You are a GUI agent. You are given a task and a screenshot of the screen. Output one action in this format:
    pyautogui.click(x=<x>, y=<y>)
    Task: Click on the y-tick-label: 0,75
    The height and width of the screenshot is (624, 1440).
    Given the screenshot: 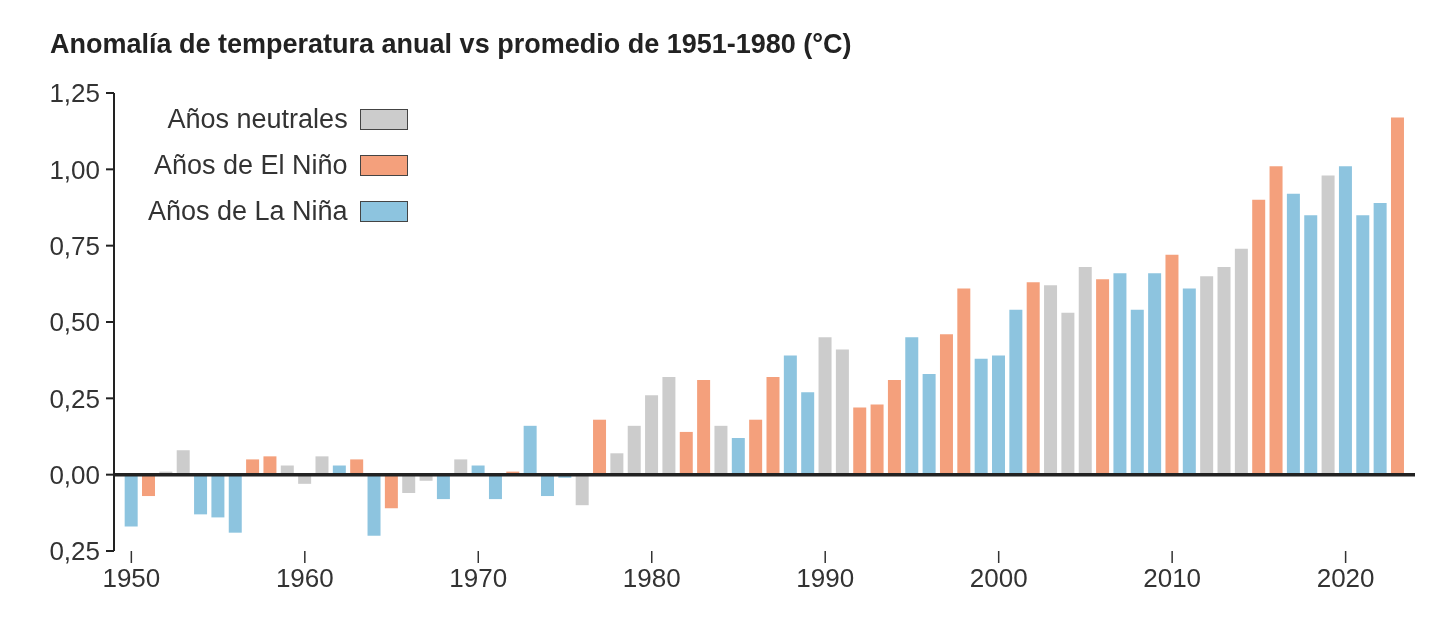 What is the action you would take?
    pyautogui.click(x=74, y=245)
    